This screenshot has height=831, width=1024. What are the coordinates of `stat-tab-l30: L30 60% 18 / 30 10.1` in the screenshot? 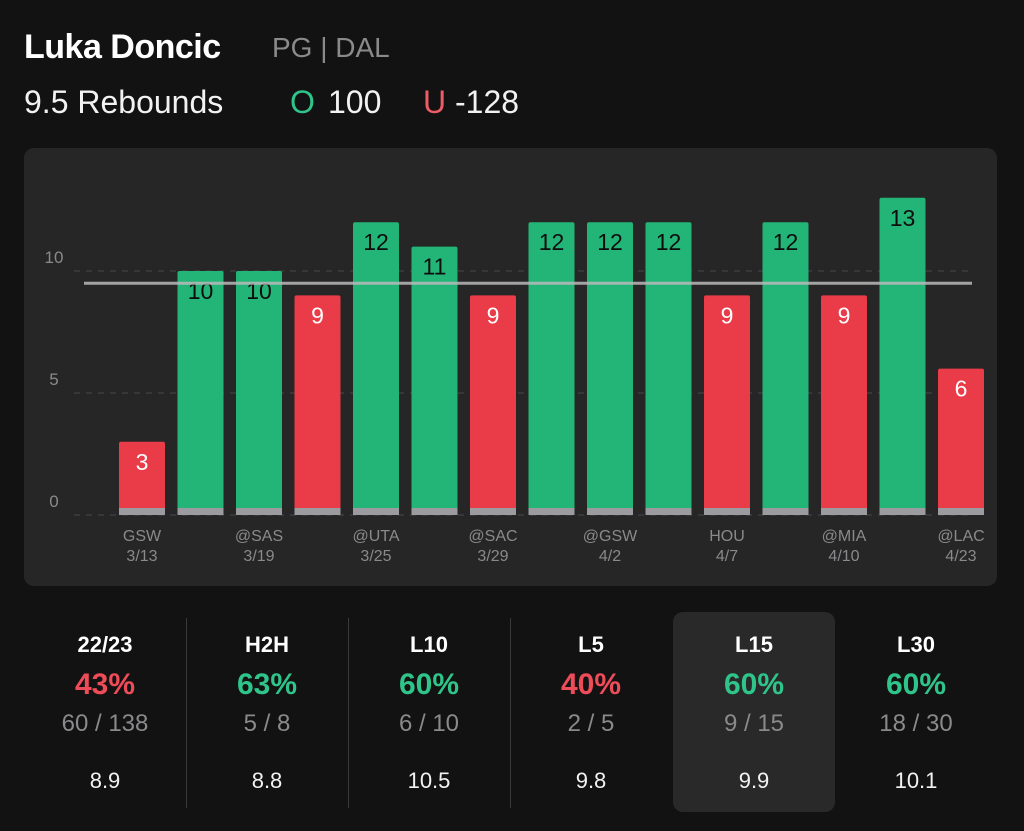 It's located at (916, 712).